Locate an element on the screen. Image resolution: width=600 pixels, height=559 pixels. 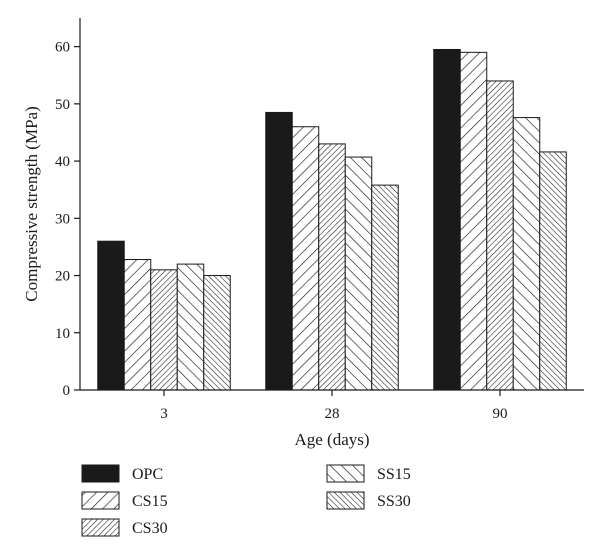
y-tick-label: 50 is located at coordinates (62, 105).